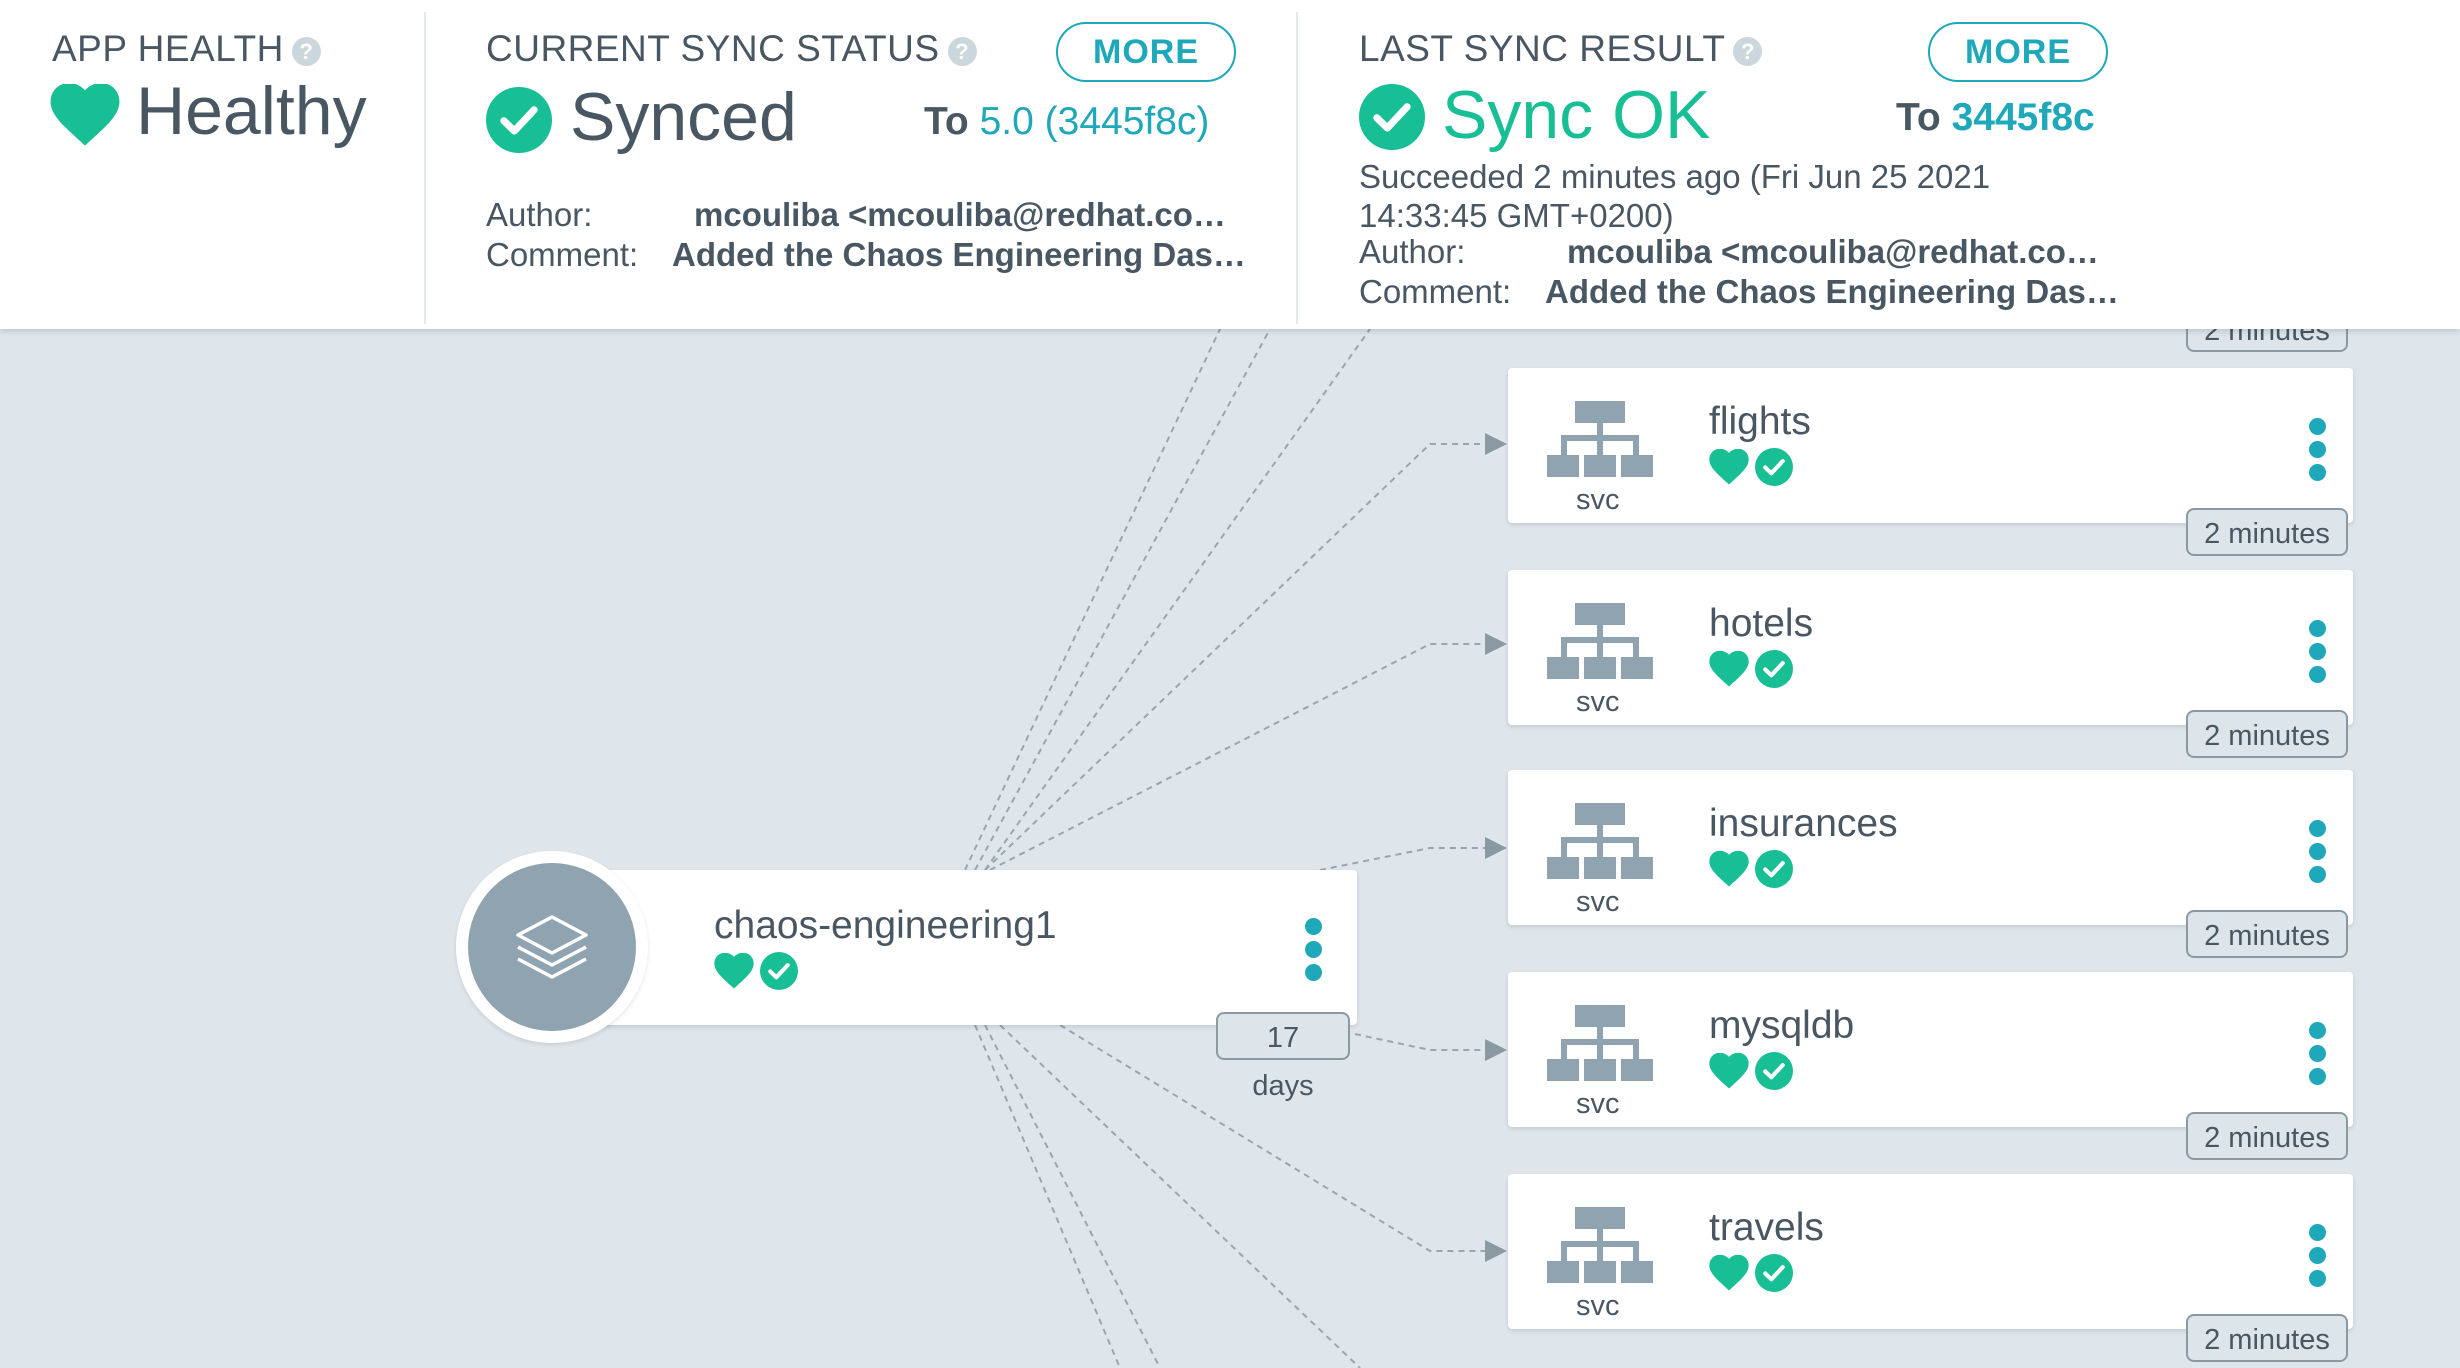 This screenshot has width=2460, height=1368. What do you see at coordinates (1803, 823) in the screenshot?
I see `service-name: insurances` at bounding box center [1803, 823].